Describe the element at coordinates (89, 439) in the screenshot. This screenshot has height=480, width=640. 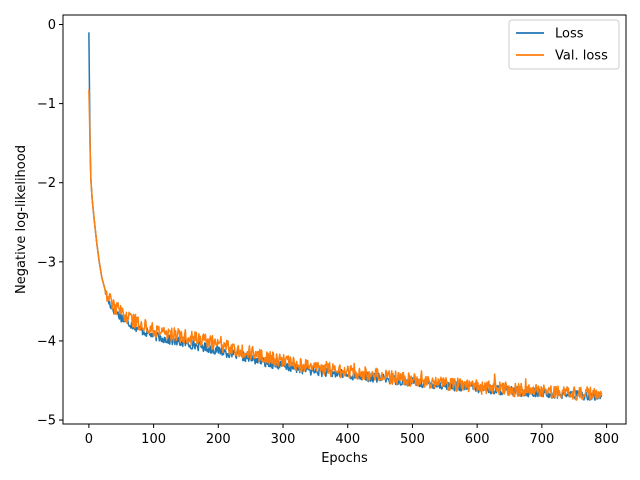
I see `x-tick-label: 0` at that location.